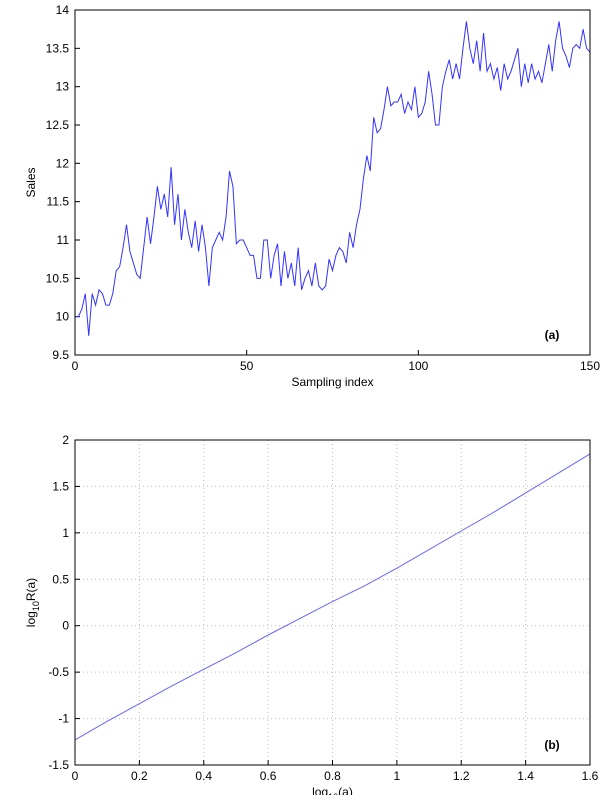 Image resolution: width=613 pixels, height=795 pixels. Describe the element at coordinates (525, 776) in the screenshot. I see `x-tick-label: 1.4` at that location.